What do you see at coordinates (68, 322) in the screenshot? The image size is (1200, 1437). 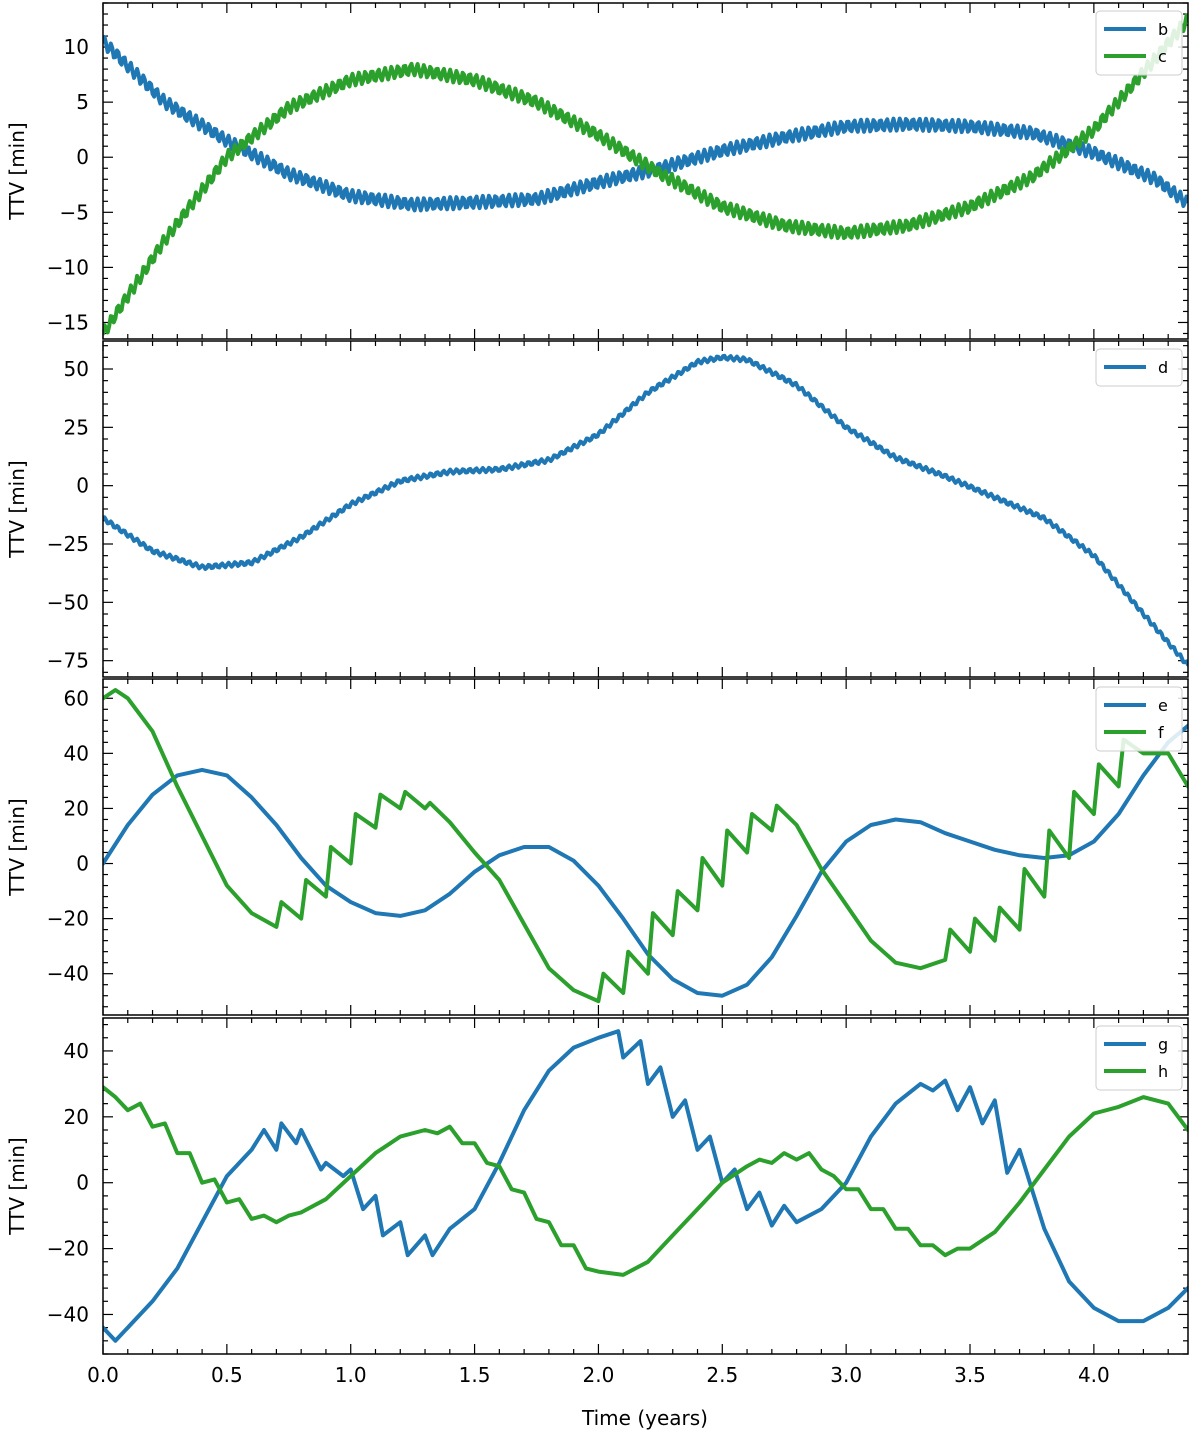 I see `y-tick-label: −15` at bounding box center [68, 322].